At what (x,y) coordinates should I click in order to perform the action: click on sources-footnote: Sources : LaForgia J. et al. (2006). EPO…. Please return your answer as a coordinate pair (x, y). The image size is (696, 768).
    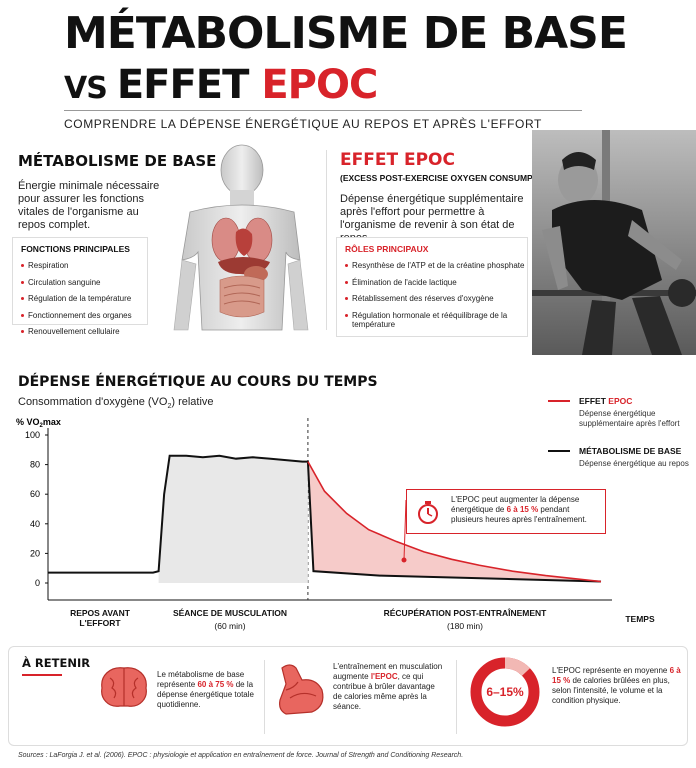
    Looking at the image, I should click on (241, 755).